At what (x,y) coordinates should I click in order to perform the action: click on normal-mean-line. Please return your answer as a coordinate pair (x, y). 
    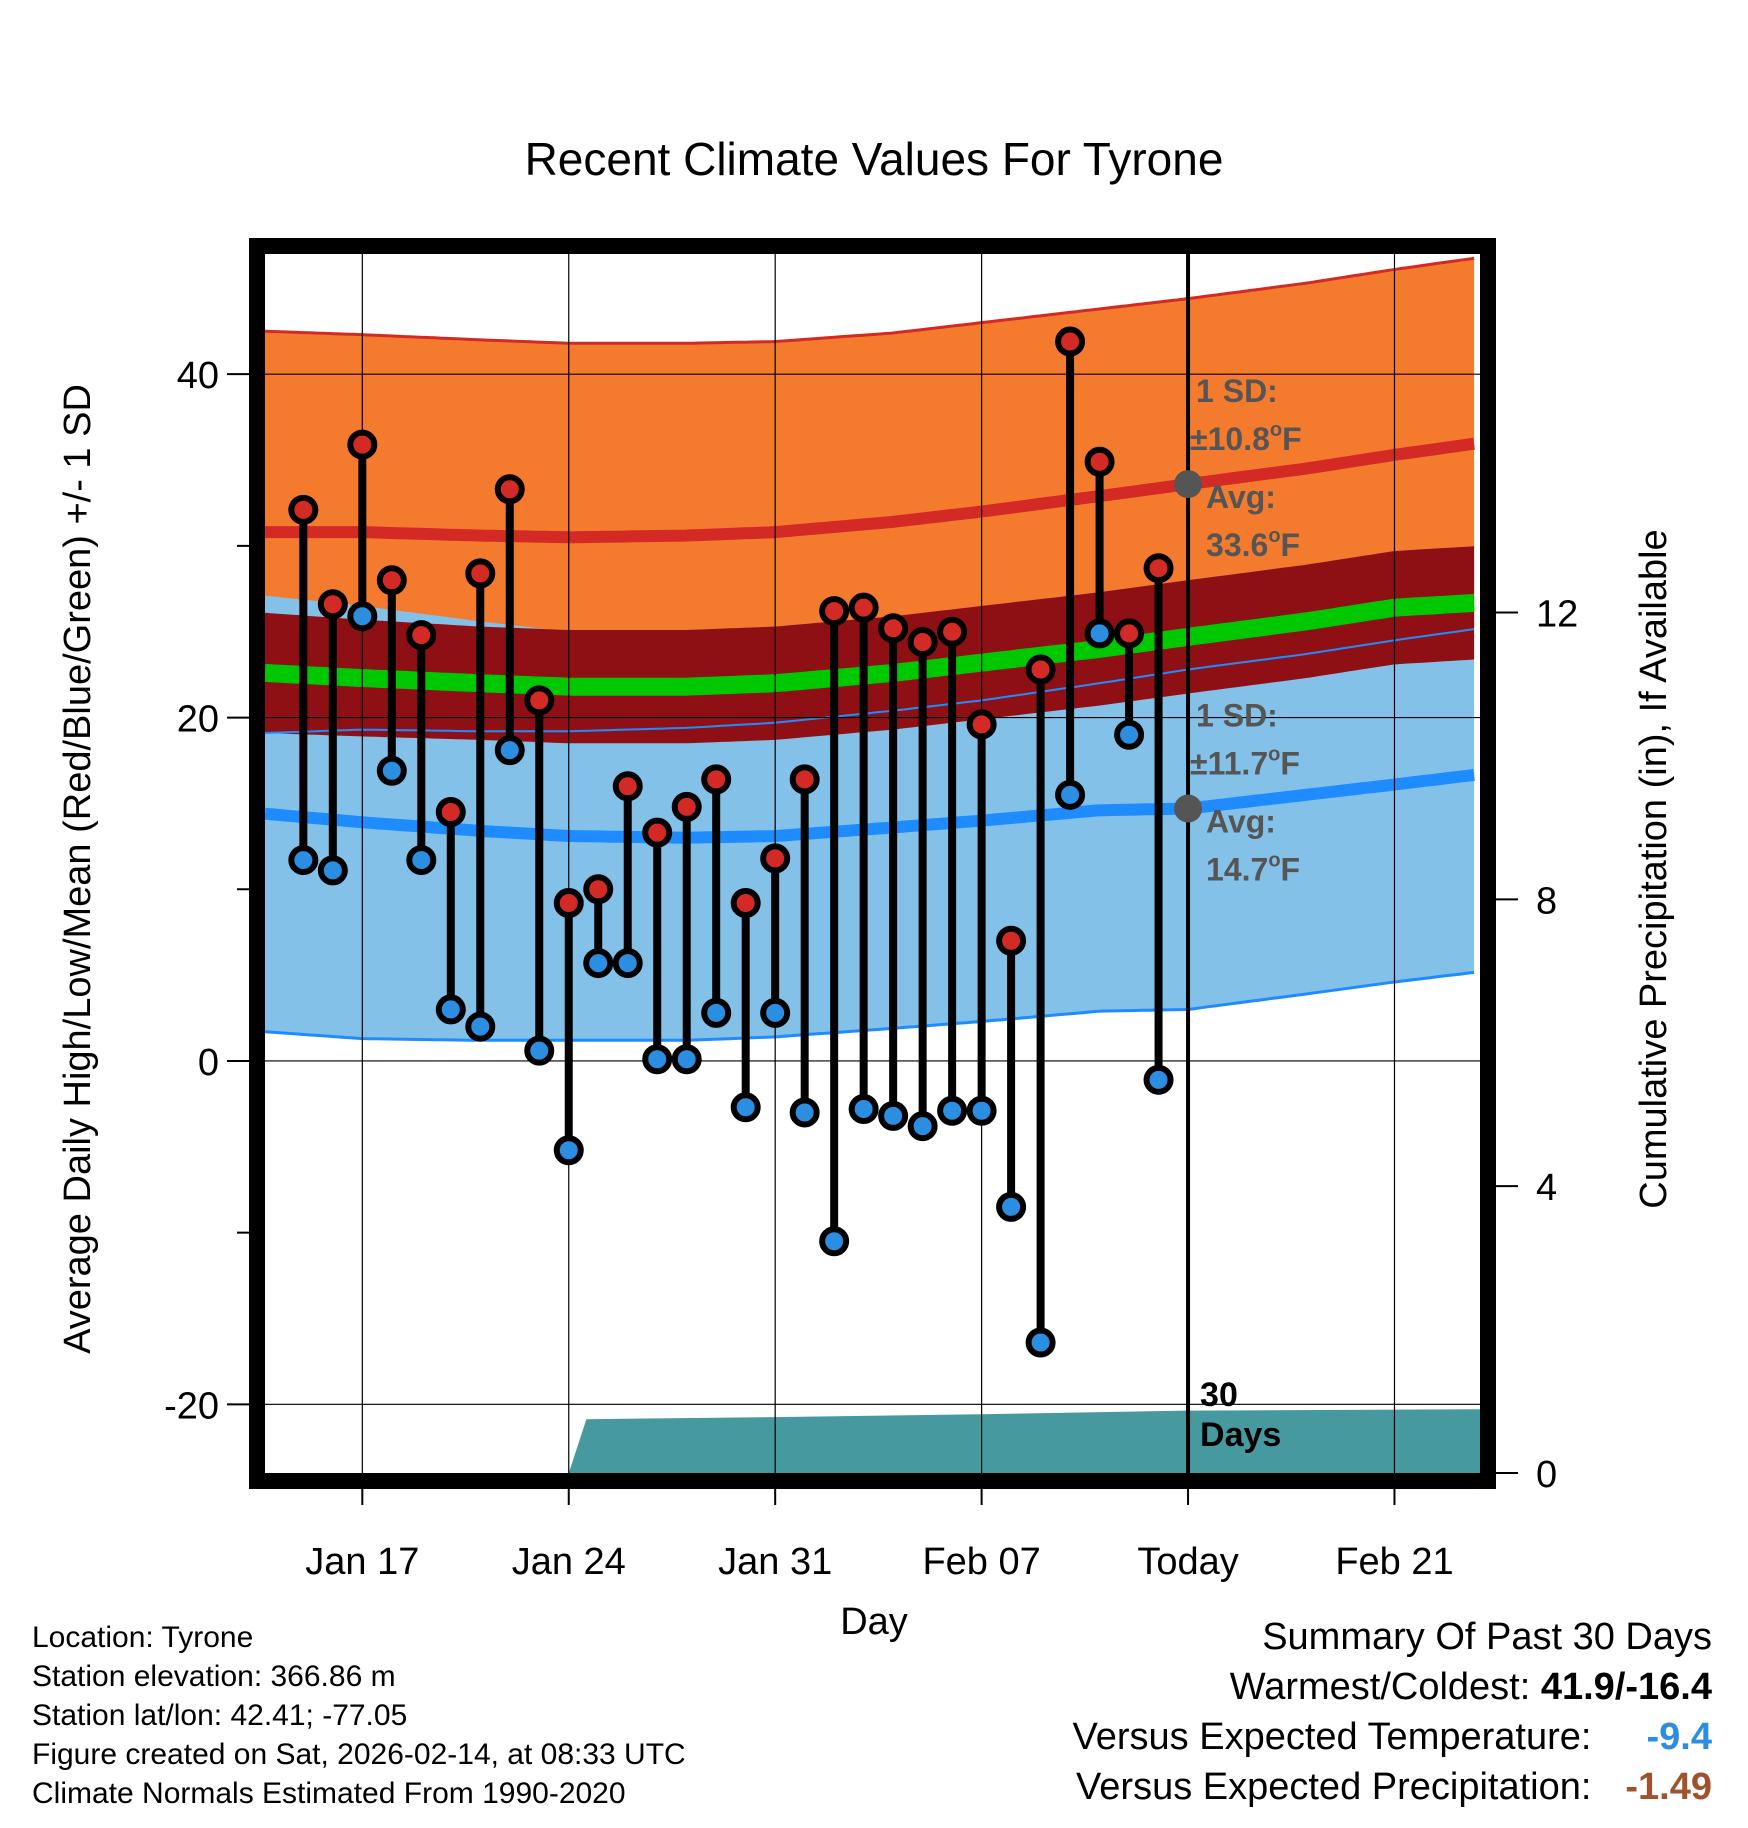
    Looking at the image, I should click on (870, 644).